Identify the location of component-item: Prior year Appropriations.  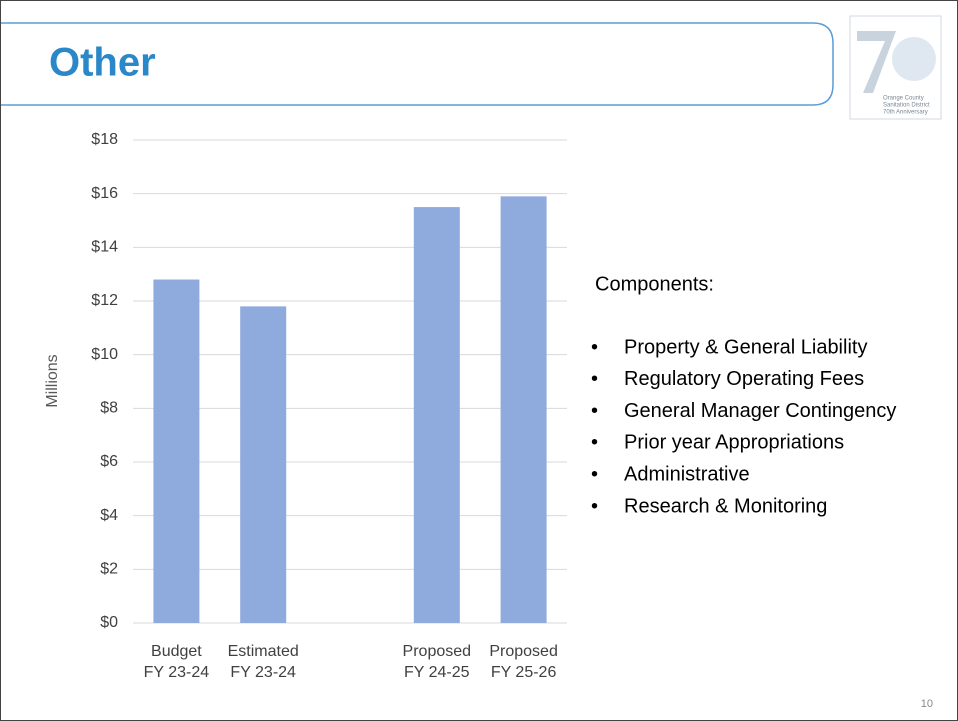
(734, 443).